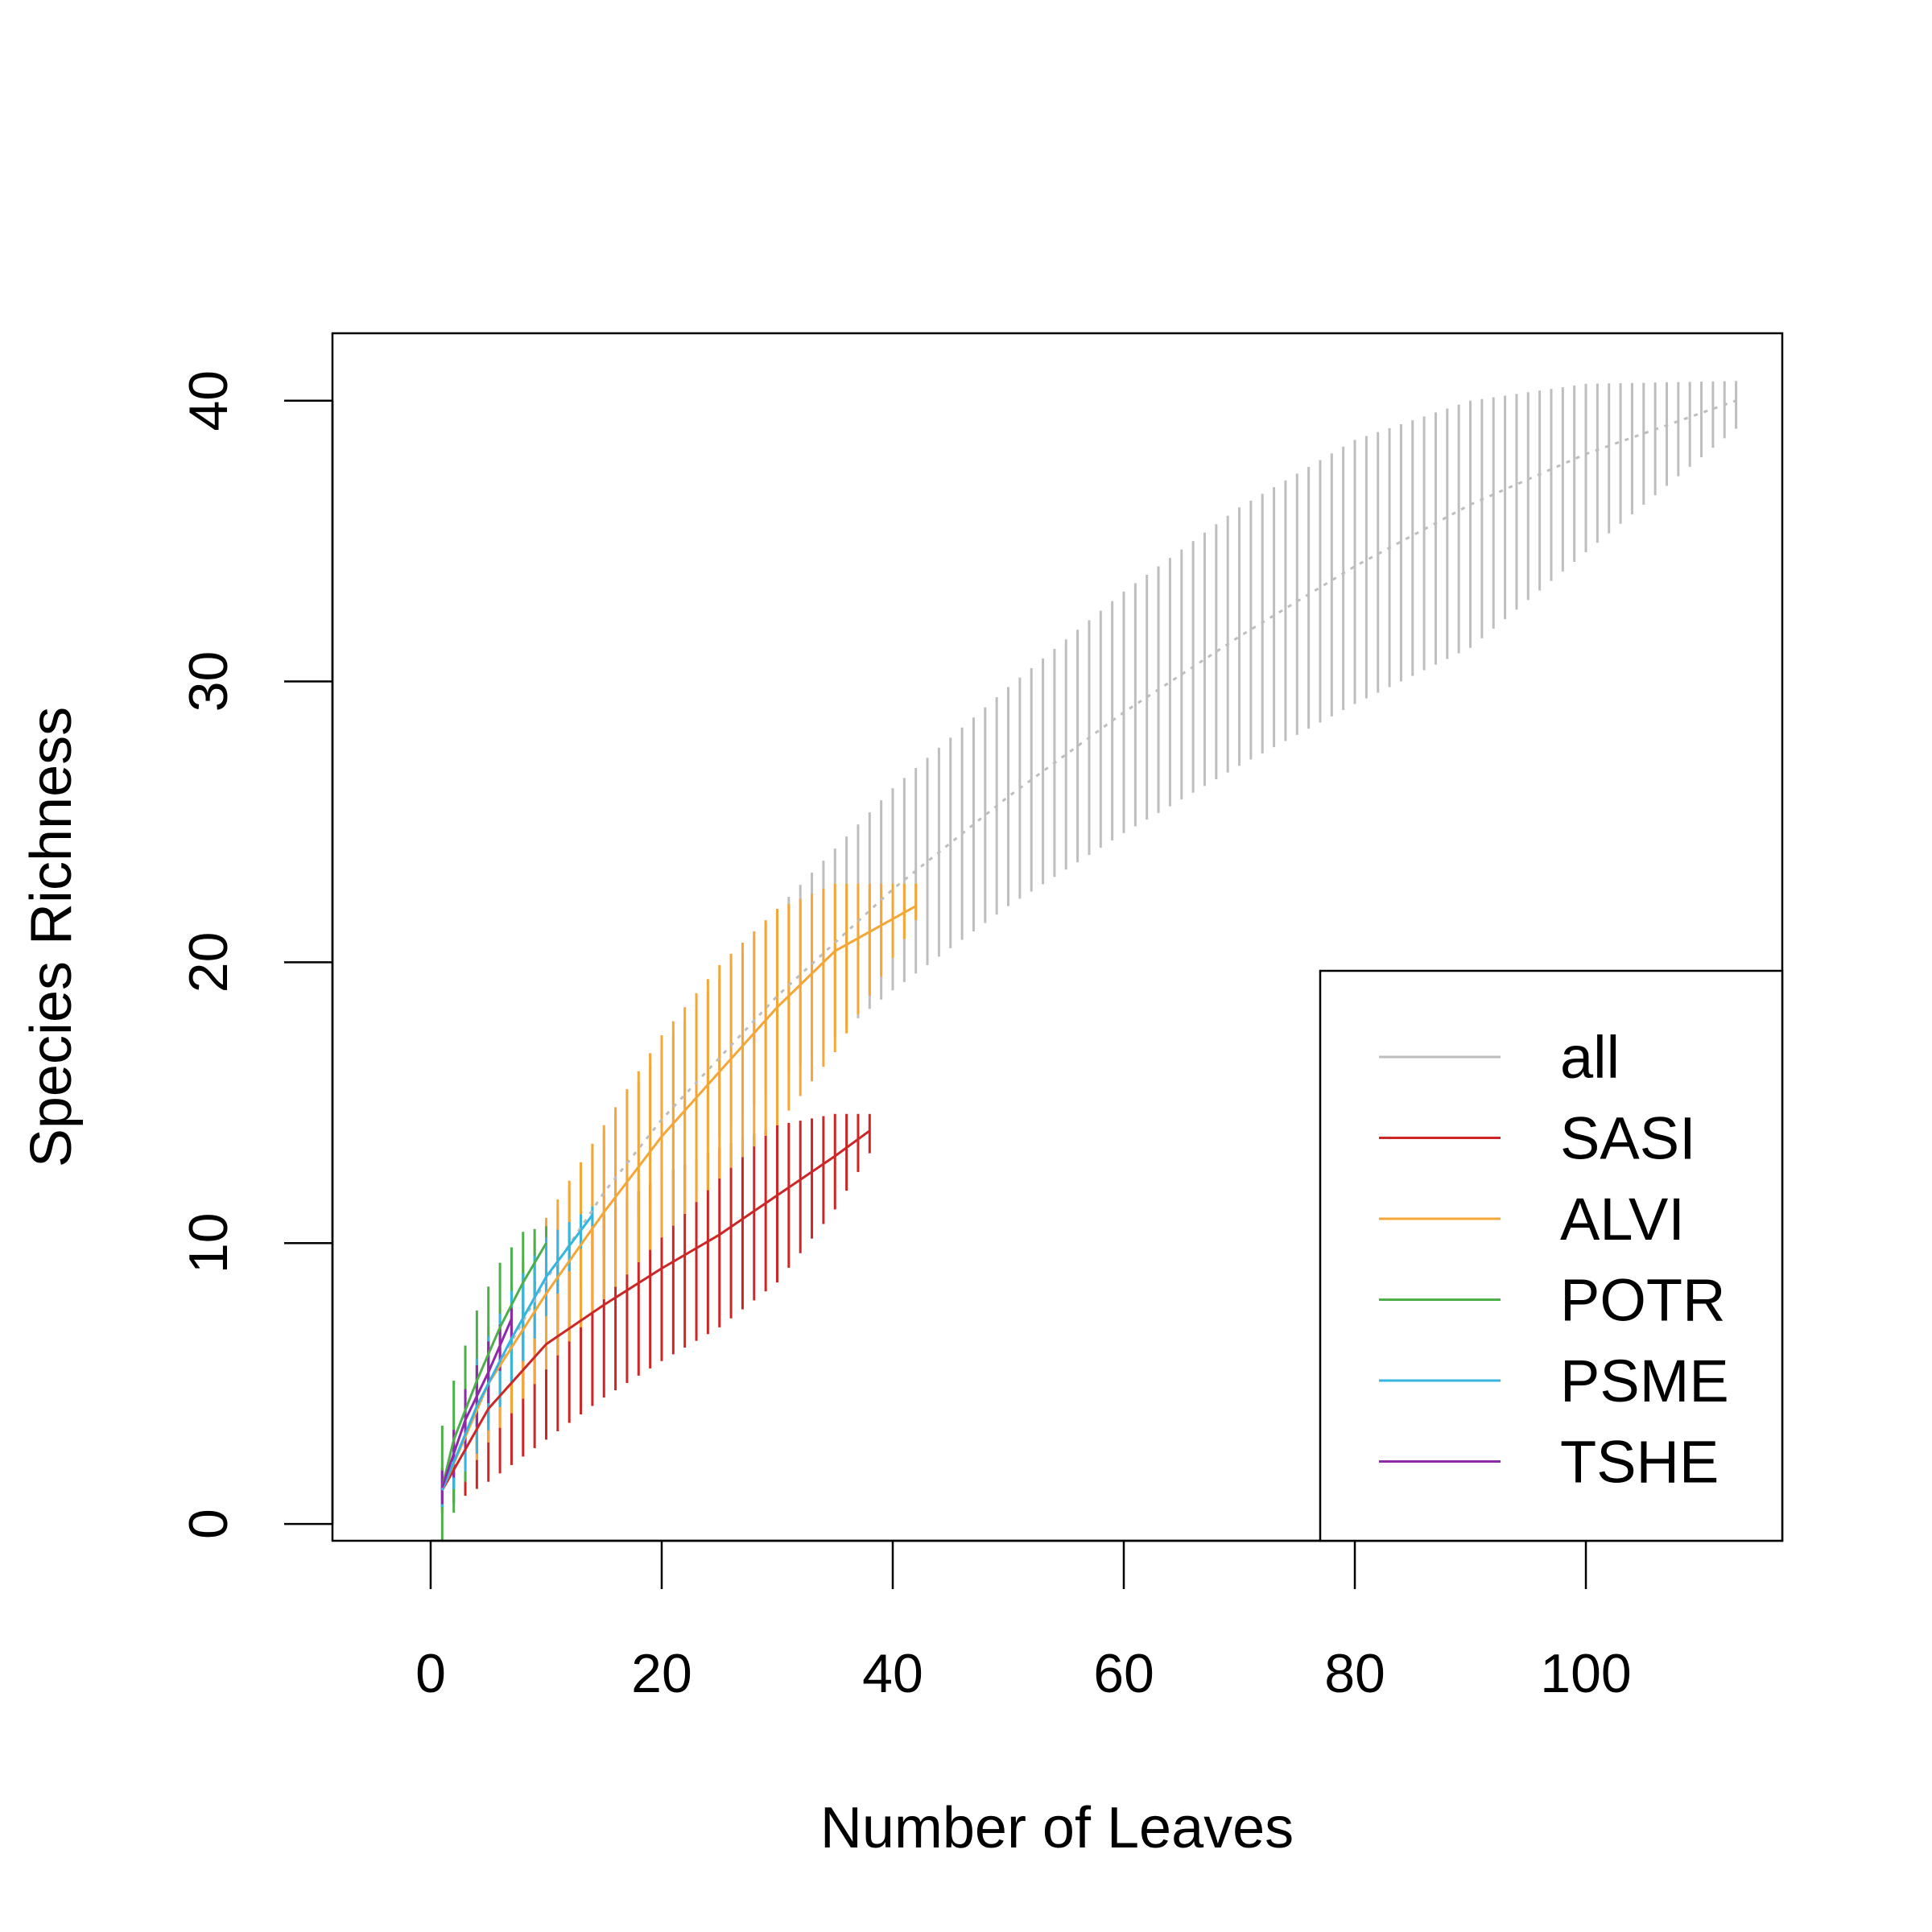 This screenshot has width=1932, height=1932. What do you see at coordinates (1057, 1828) in the screenshot?
I see `x-axis-title: Number of Leaves` at bounding box center [1057, 1828].